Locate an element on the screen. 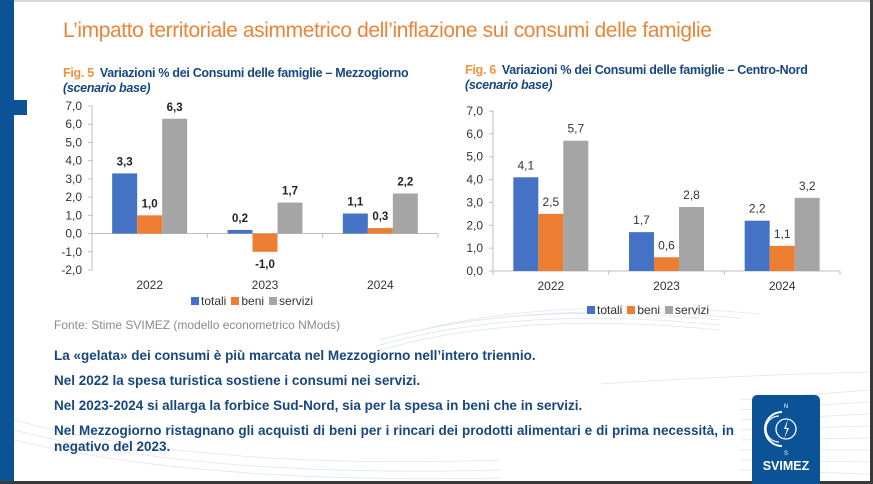  svimez-logo: N S SVIMEZ is located at coordinates (786, 439).